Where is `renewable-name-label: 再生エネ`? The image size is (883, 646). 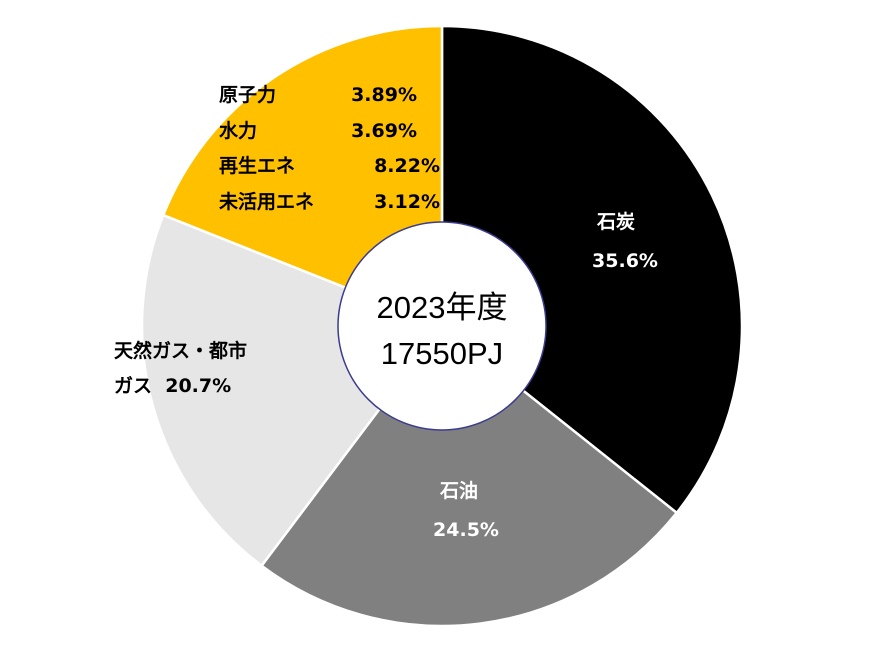
renewable-name-label: 再生エネ is located at coordinates (257, 165).